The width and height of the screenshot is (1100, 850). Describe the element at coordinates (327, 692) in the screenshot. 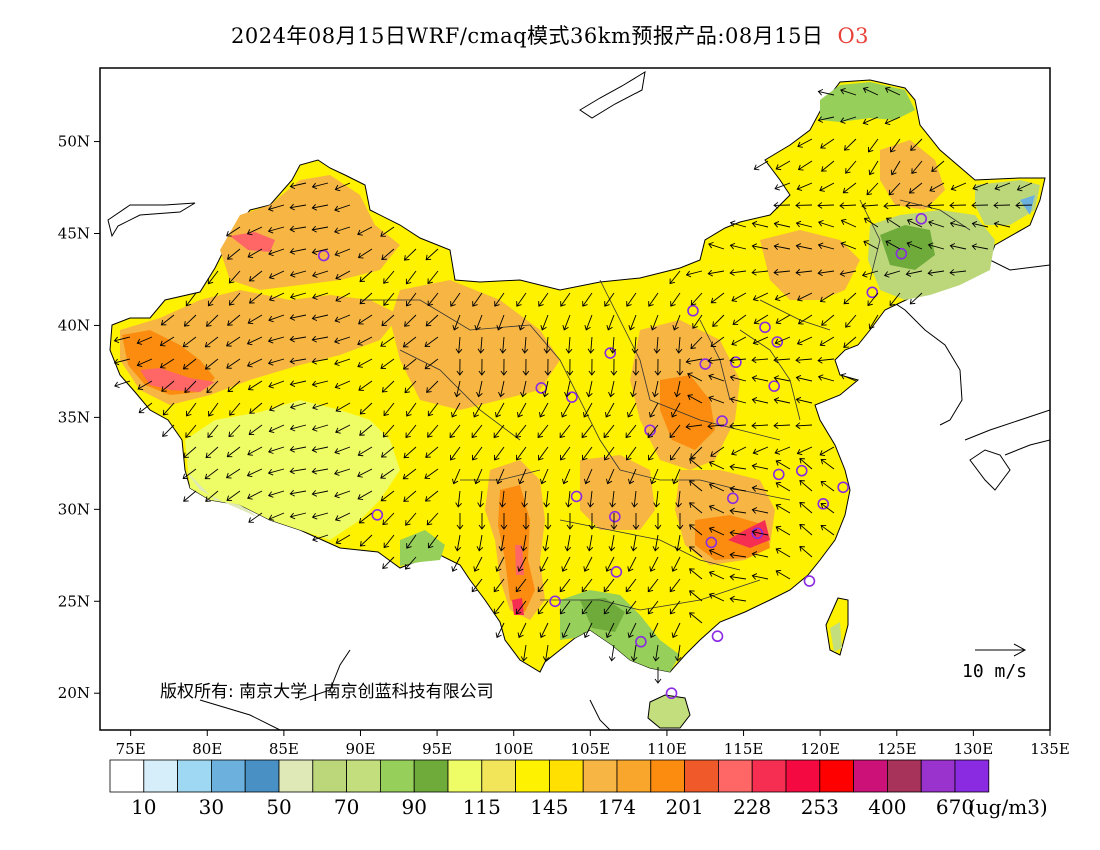

I see `copyright-text: 版权所有: 南京大学 | 南京创蓝科技有限公司` at that location.